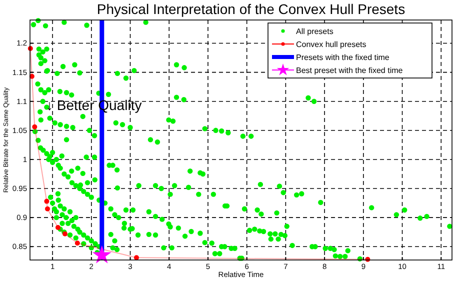 This screenshot has height=281, width=458. Describe the element at coordinates (315, 31) in the screenshot. I see `legend-label: All presets` at that location.